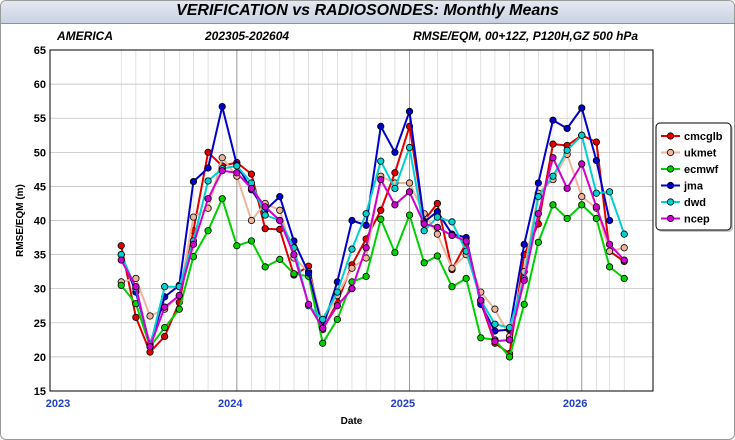  I want to click on y-tick-label: 40, so click(40, 222).